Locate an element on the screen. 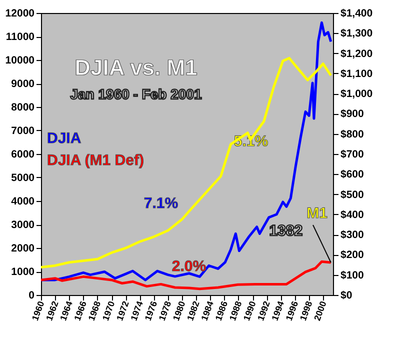  y-tick-label: 12000 is located at coordinates (20, 14).